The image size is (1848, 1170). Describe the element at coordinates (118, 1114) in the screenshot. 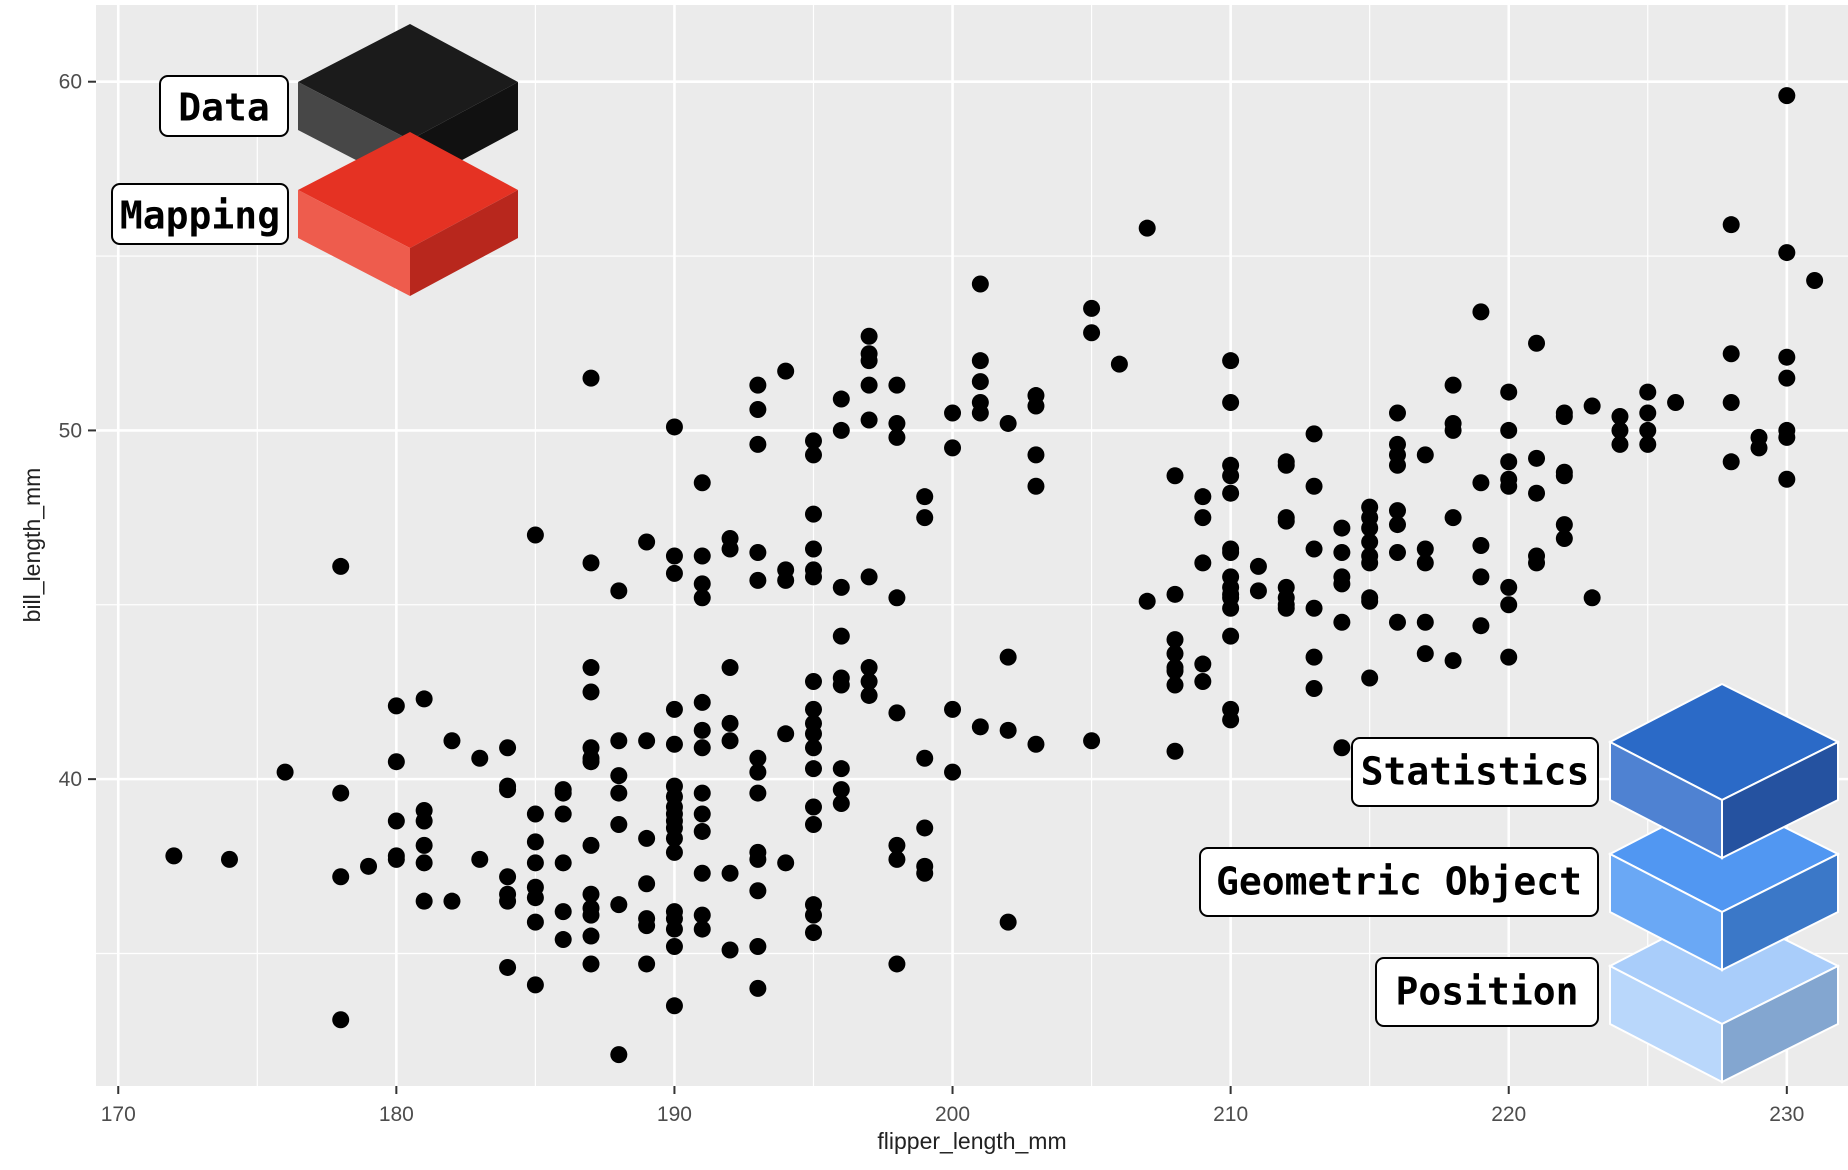

I see `x-tick-label: 170` at that location.